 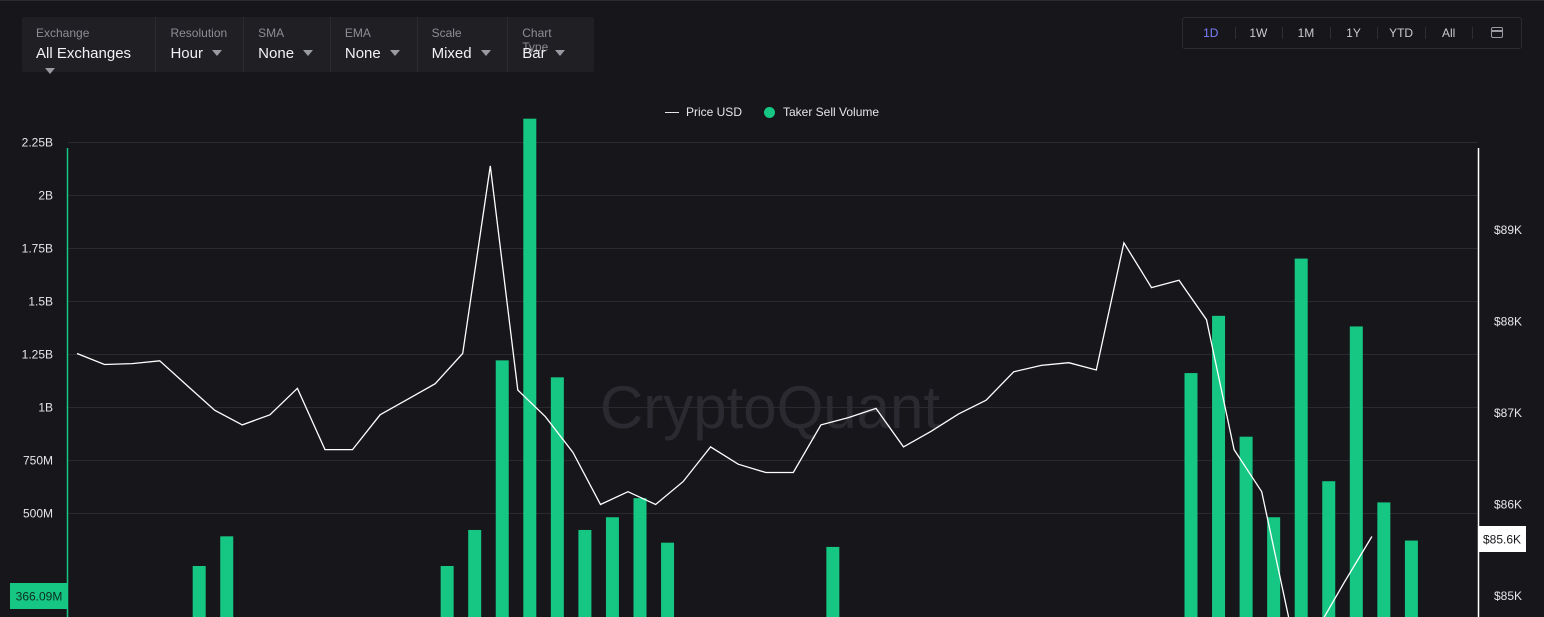 I want to click on current-price-badge: $85.6K, so click(x=1502, y=539).